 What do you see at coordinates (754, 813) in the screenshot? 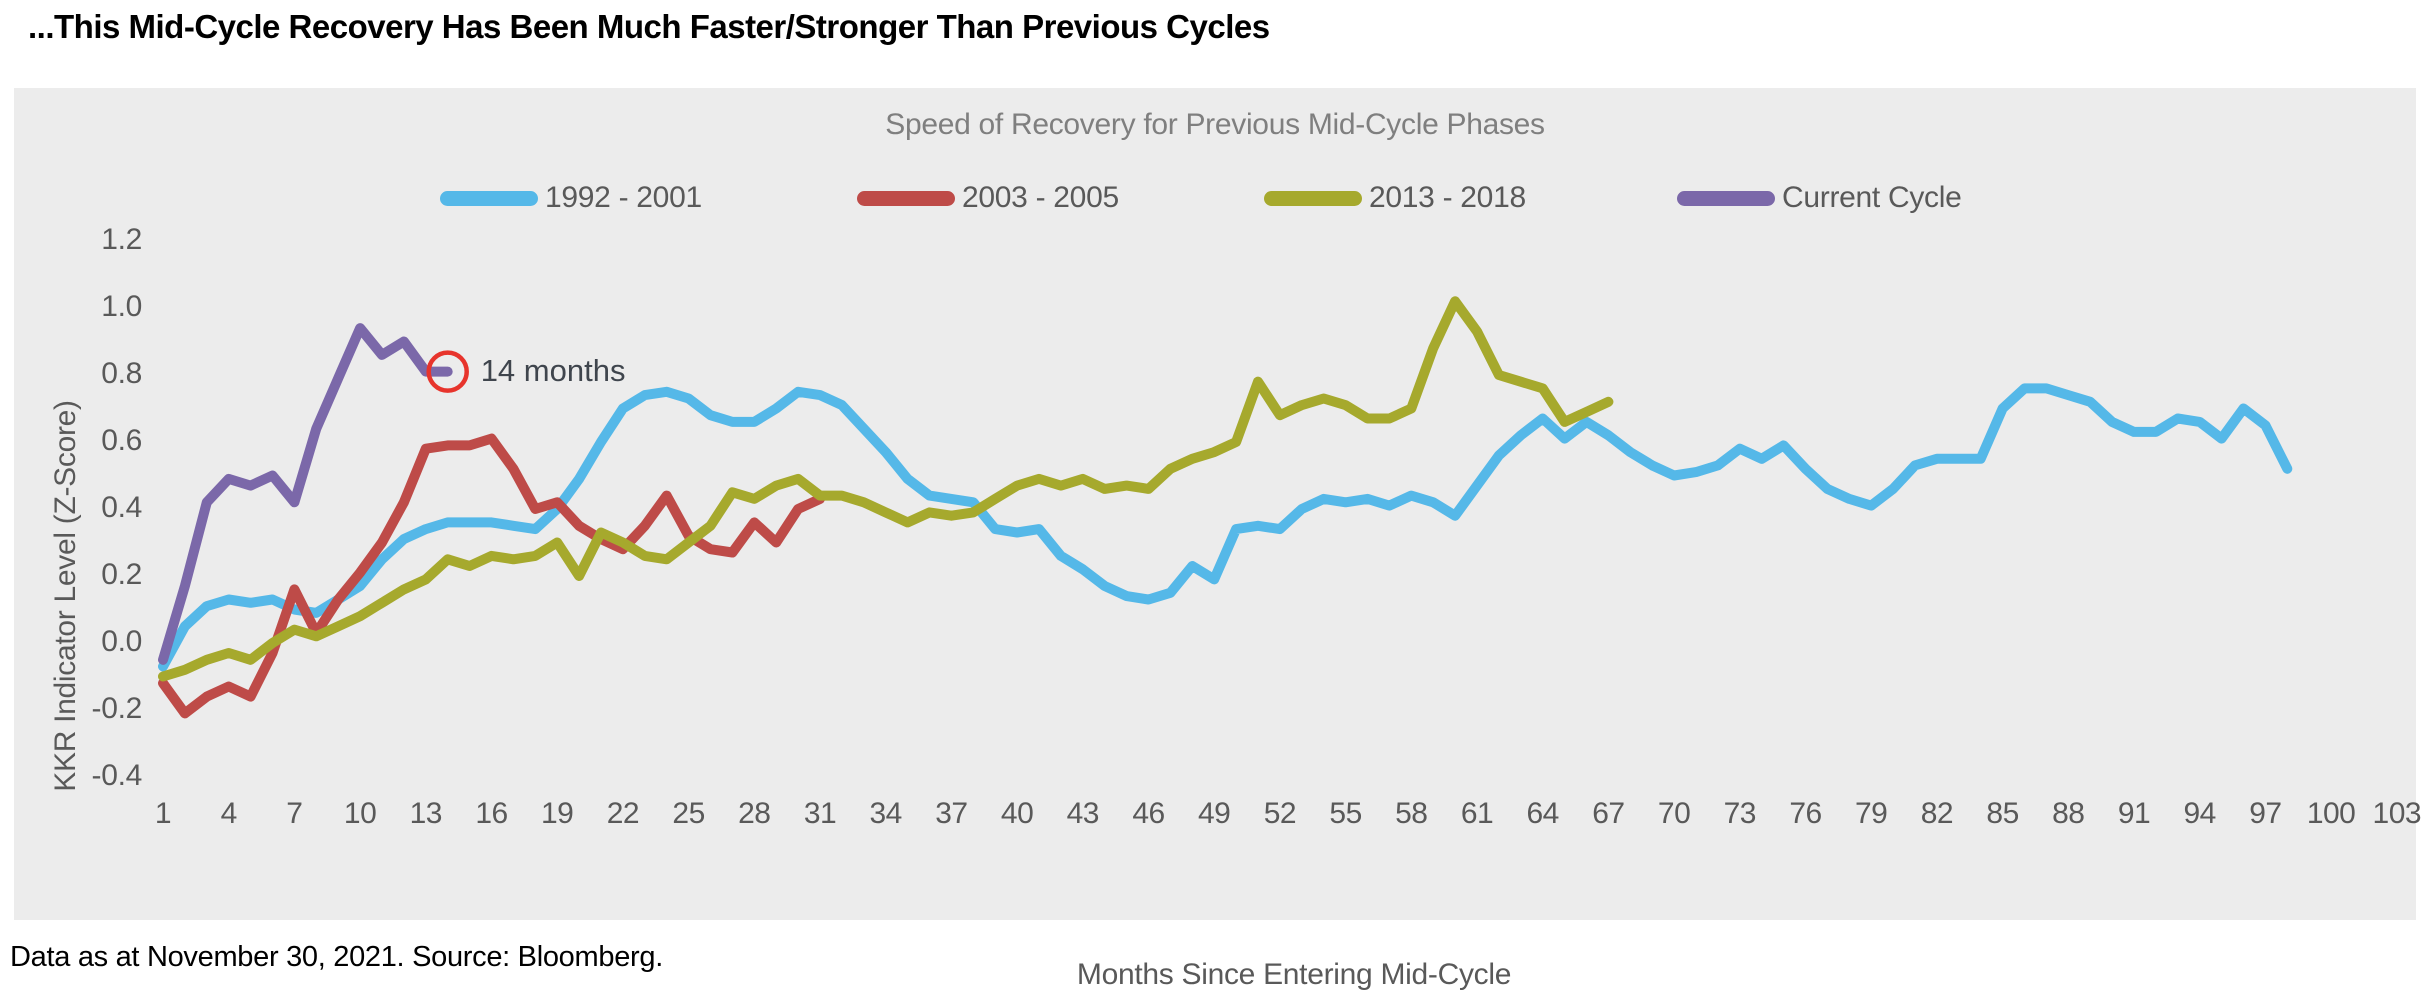
I see `x-tick-label: 28` at bounding box center [754, 813].